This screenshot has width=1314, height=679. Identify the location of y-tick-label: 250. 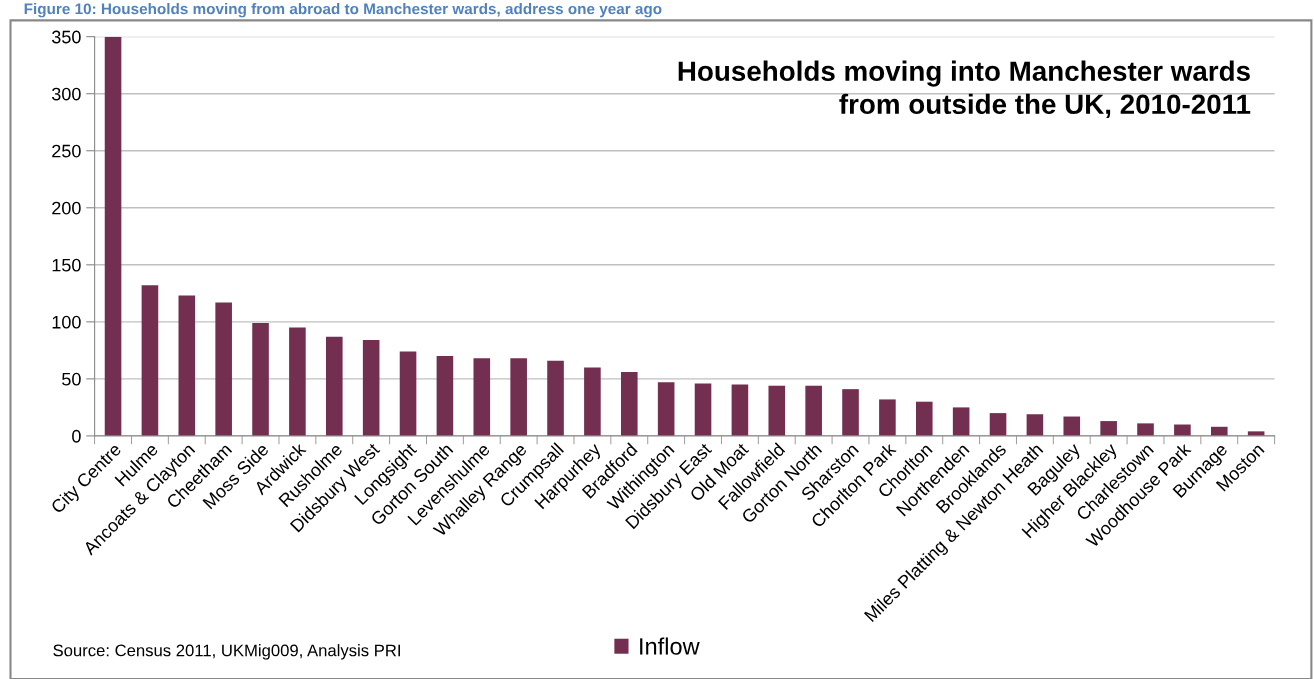
(66, 151).